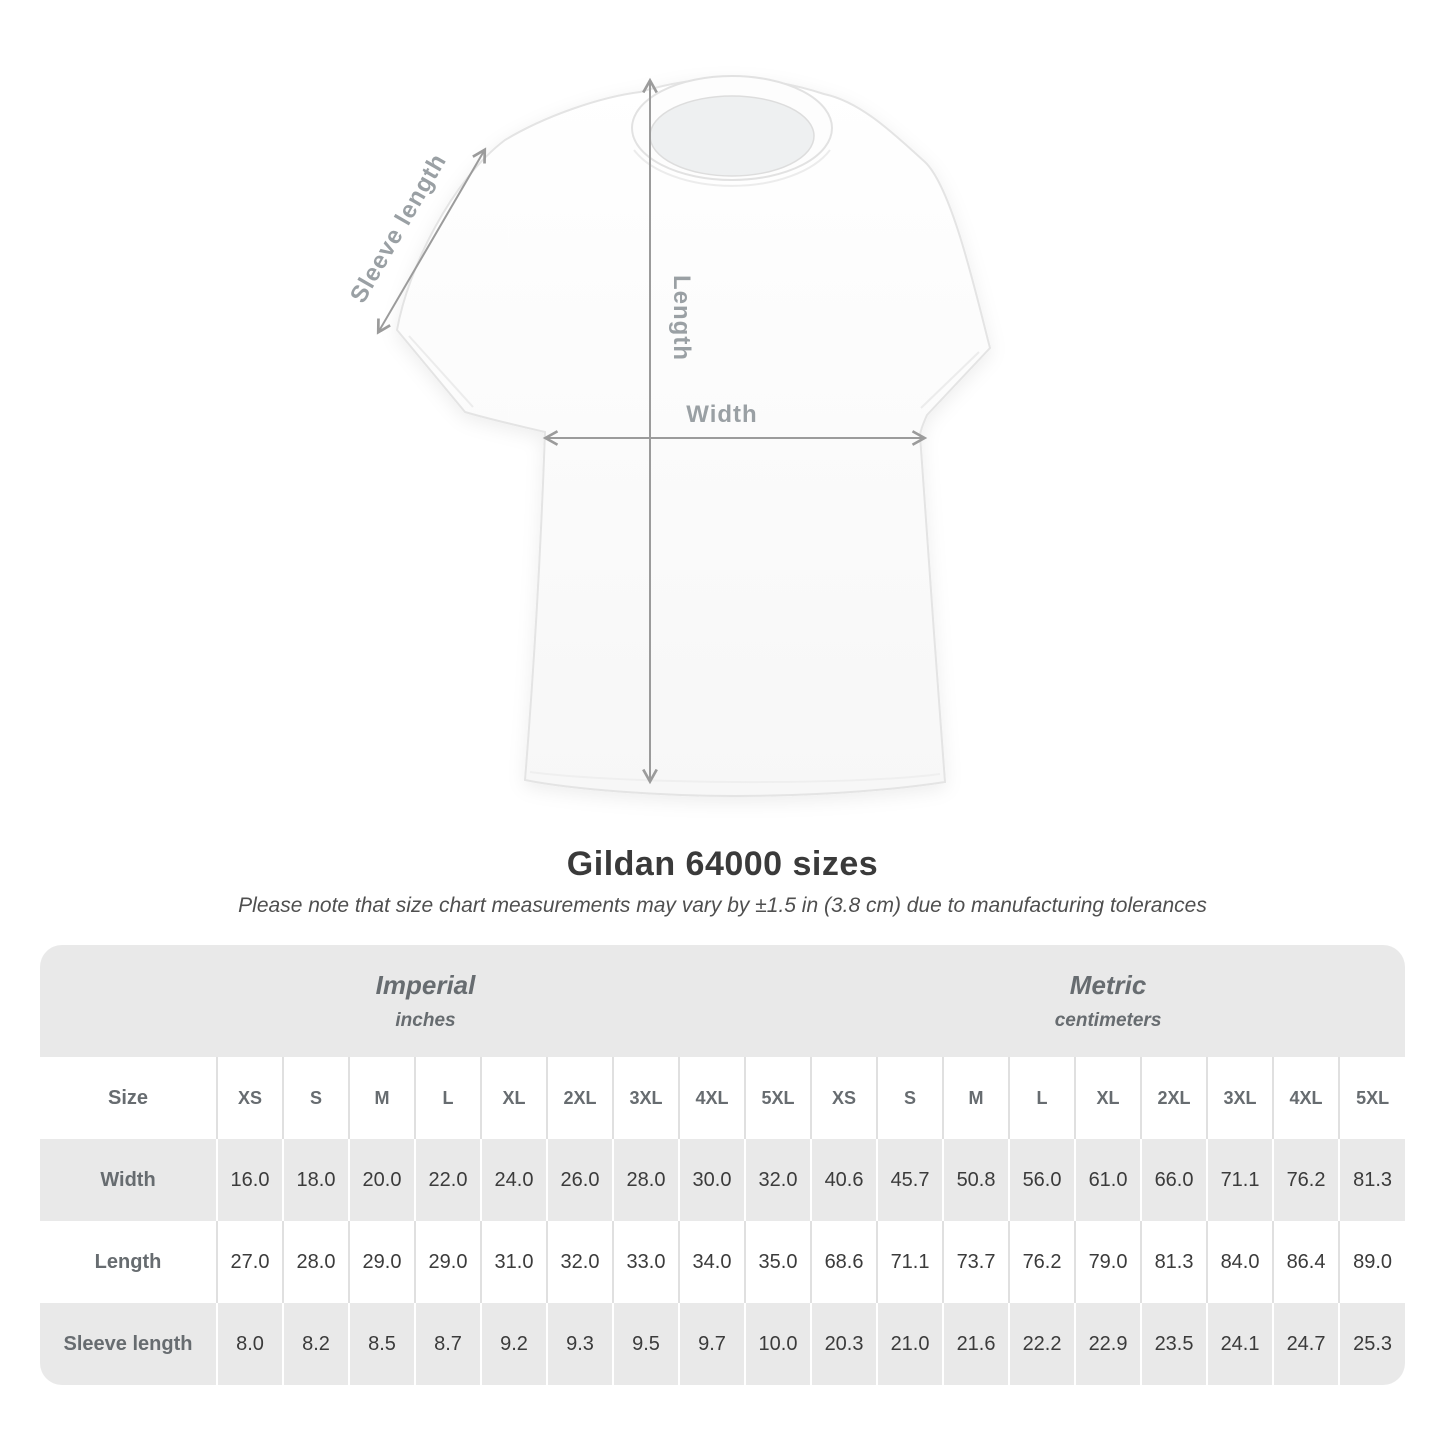 The height and width of the screenshot is (1445, 1445). I want to click on measurement-cell: 40.6, so click(844, 1180).